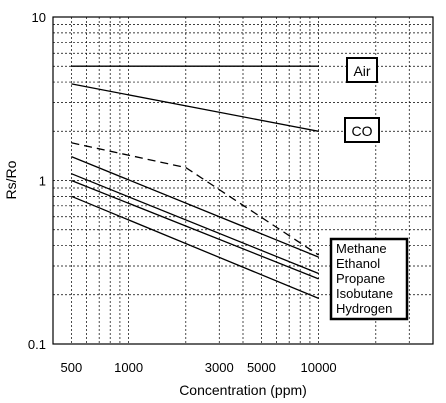 Image resolution: width=446 pixels, height=403 pixels. Describe the element at coordinates (195, 107) in the screenshot. I see `series-line-co` at that location.